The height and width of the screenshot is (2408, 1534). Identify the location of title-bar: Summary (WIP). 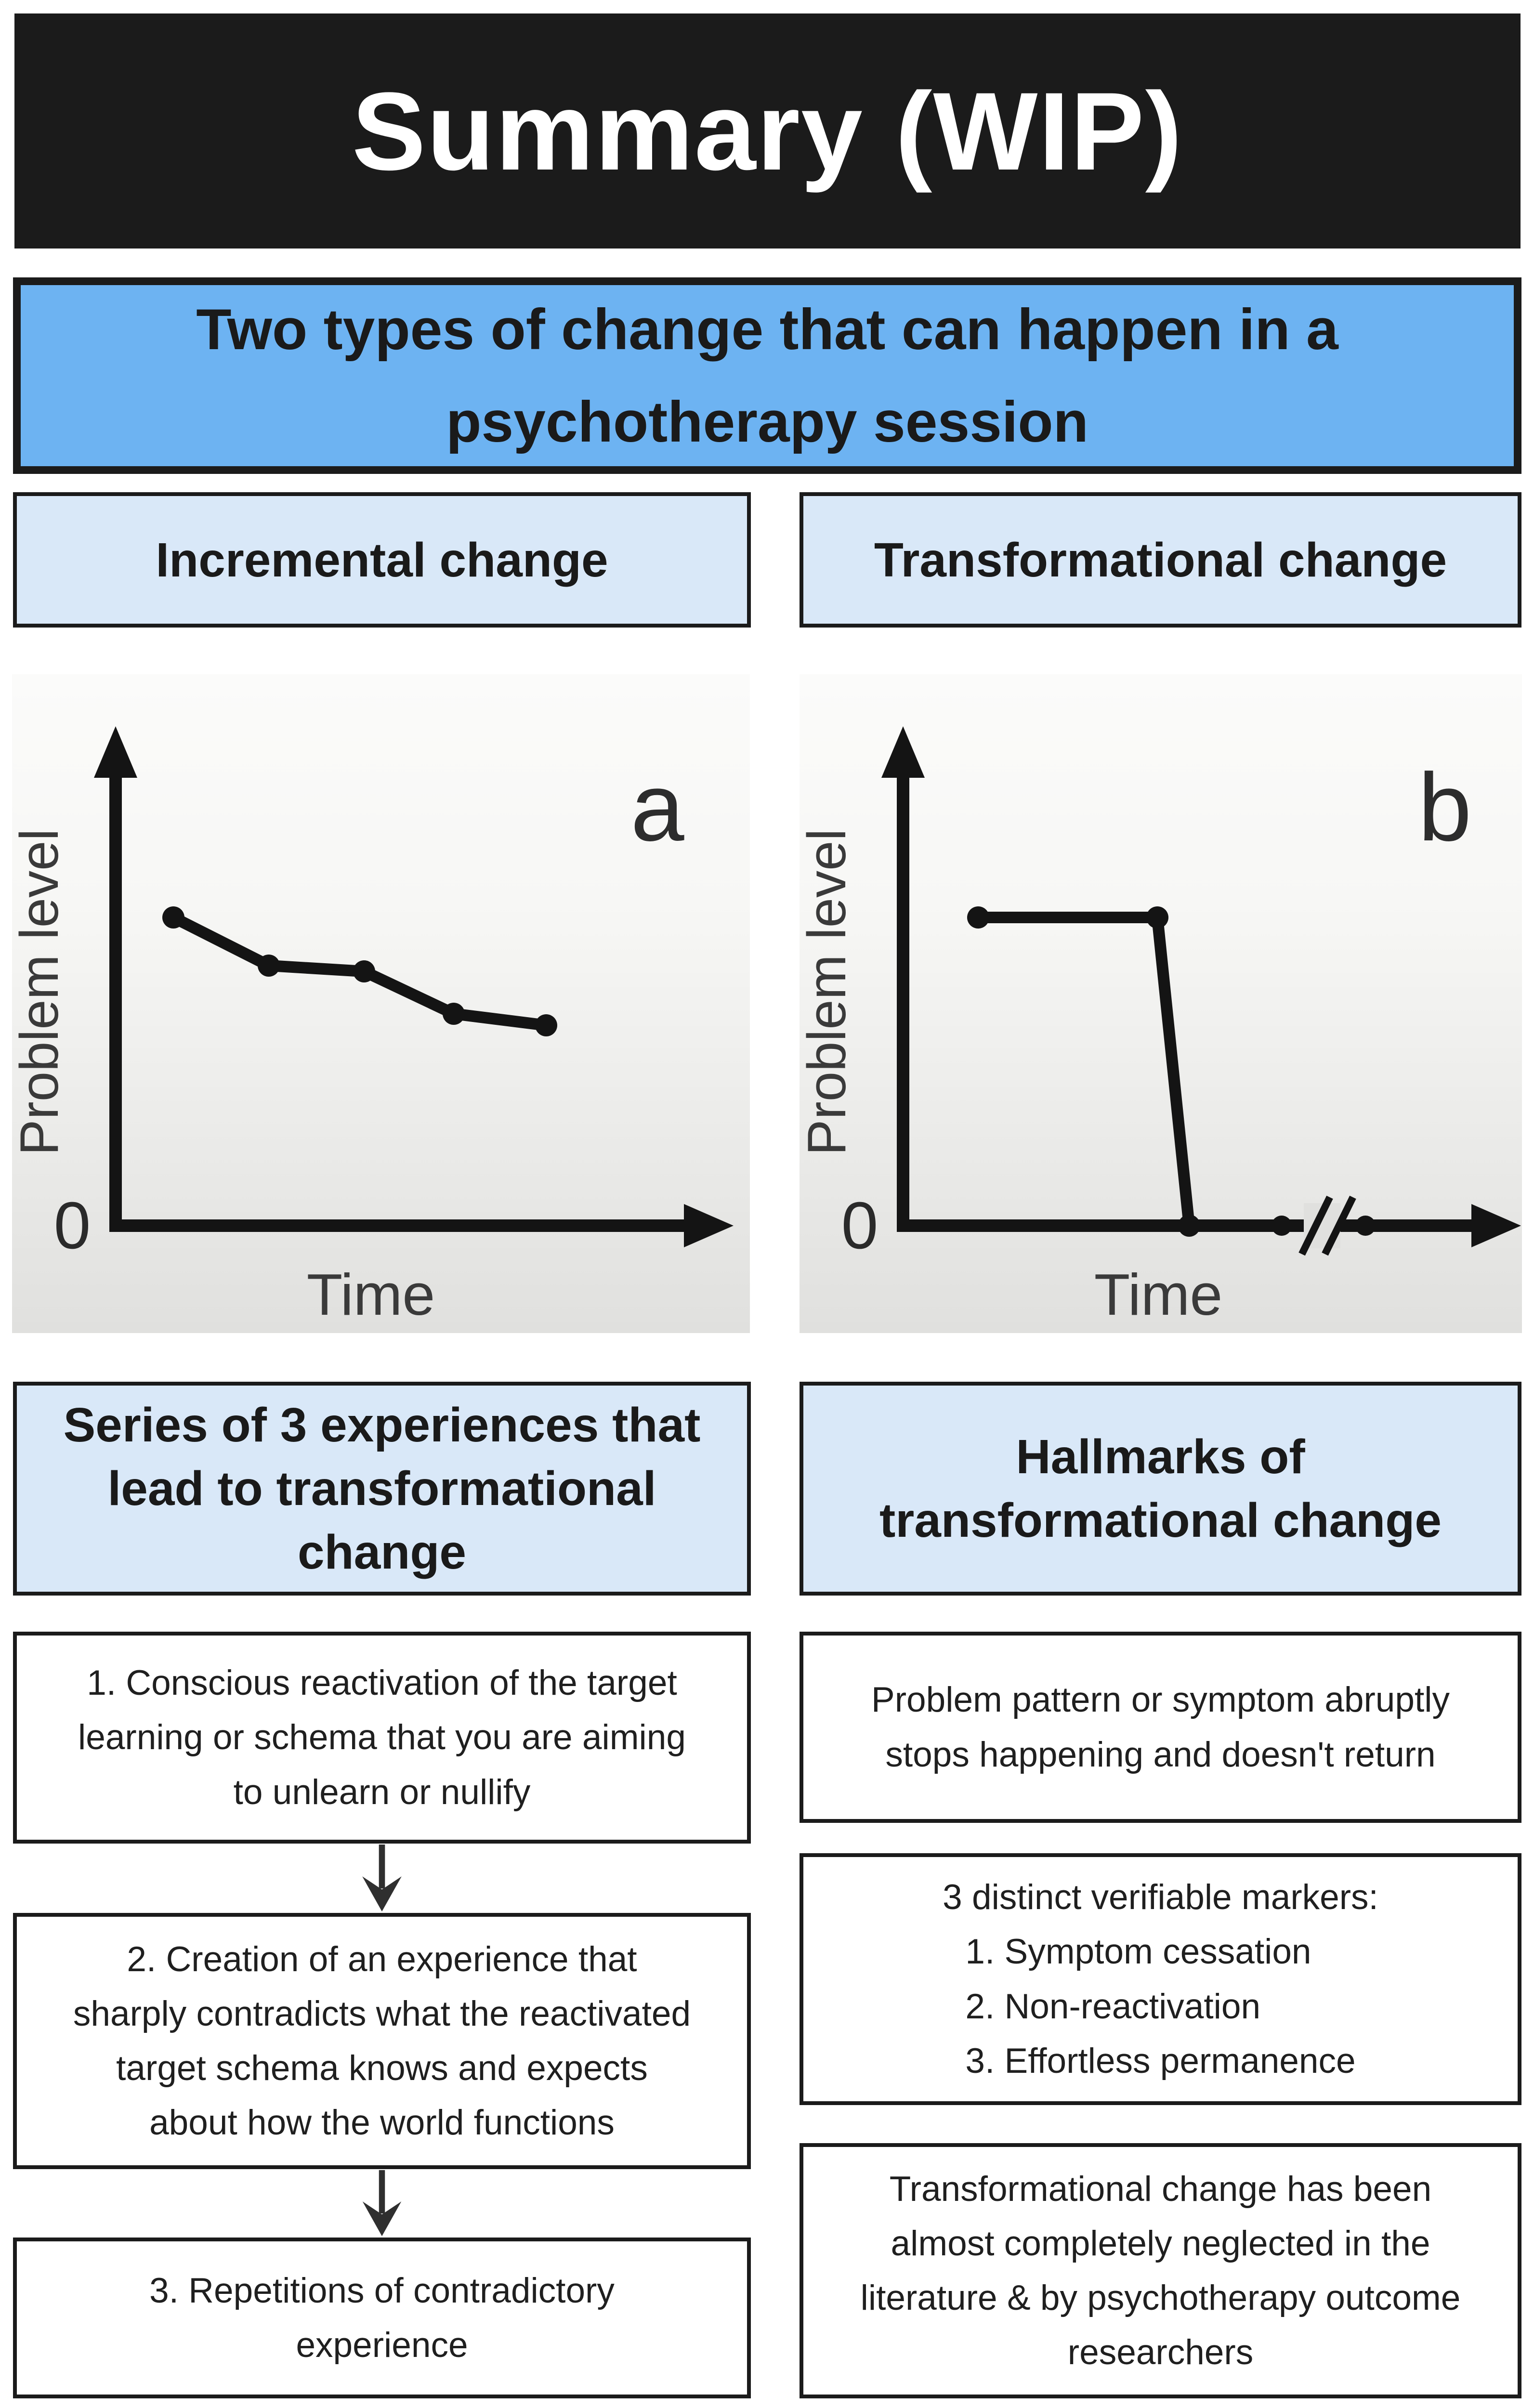
(767, 131).